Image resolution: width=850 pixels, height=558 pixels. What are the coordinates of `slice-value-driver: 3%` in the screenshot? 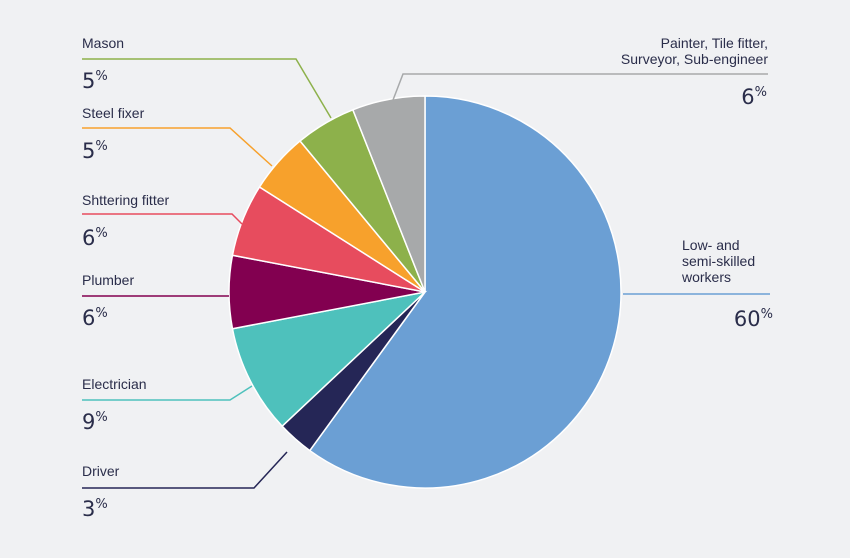 It's located at (95, 509).